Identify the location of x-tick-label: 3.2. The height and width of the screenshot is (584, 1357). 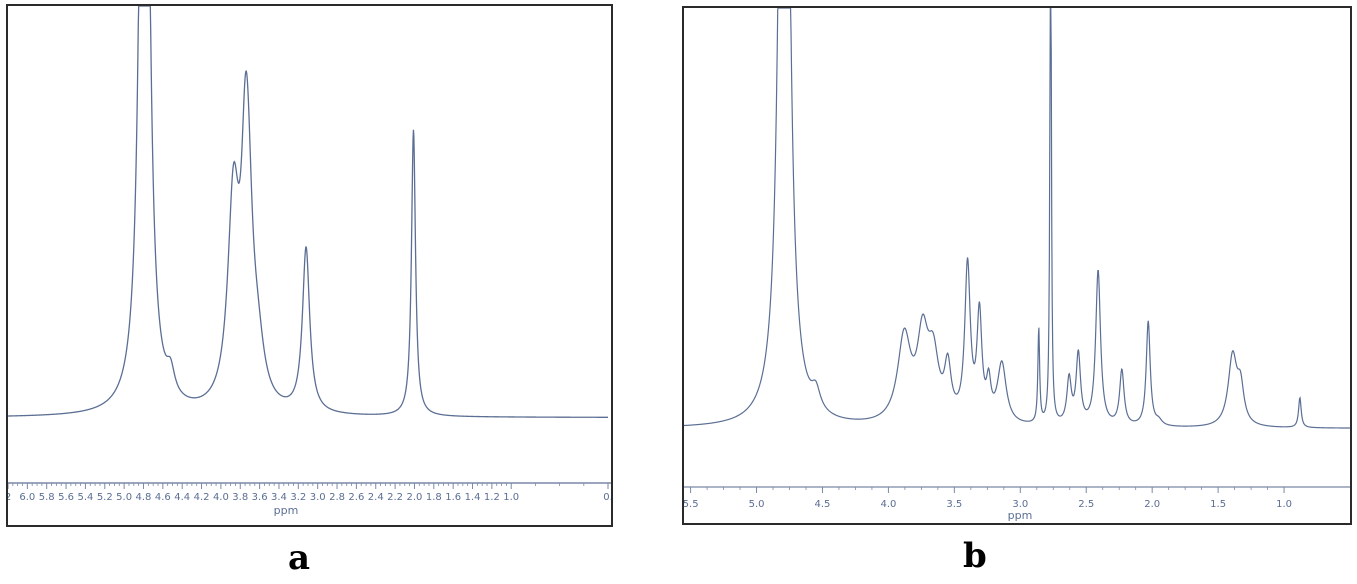
(298, 497).